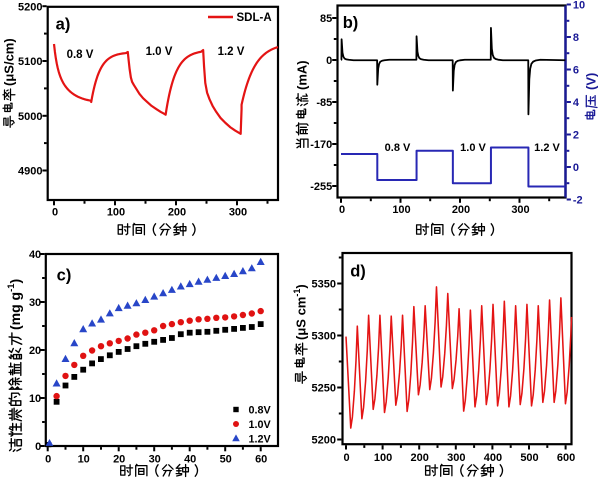 This screenshot has width=600, height=482. I want to click on svg-text: 1.2V, so click(260, 440).